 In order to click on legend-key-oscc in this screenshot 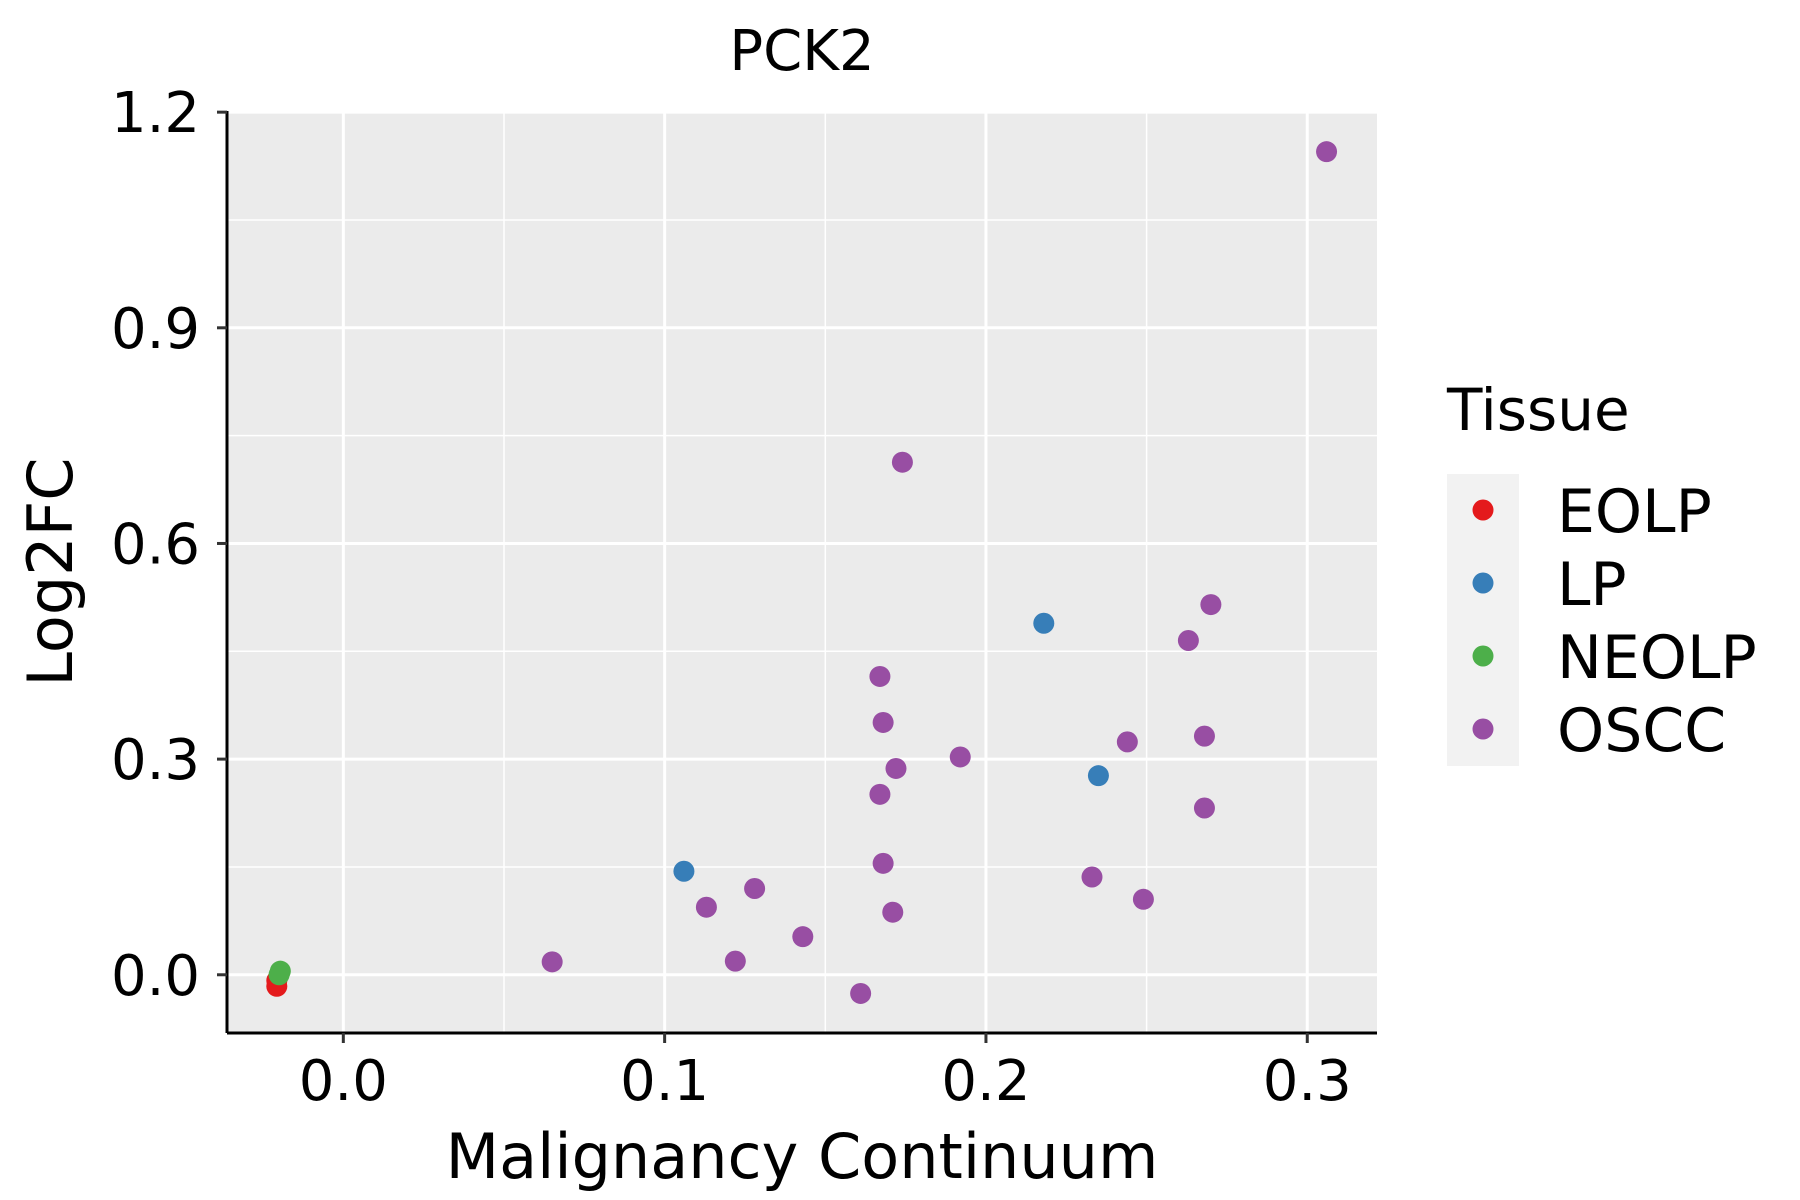, I will do `click(1483, 729)`.